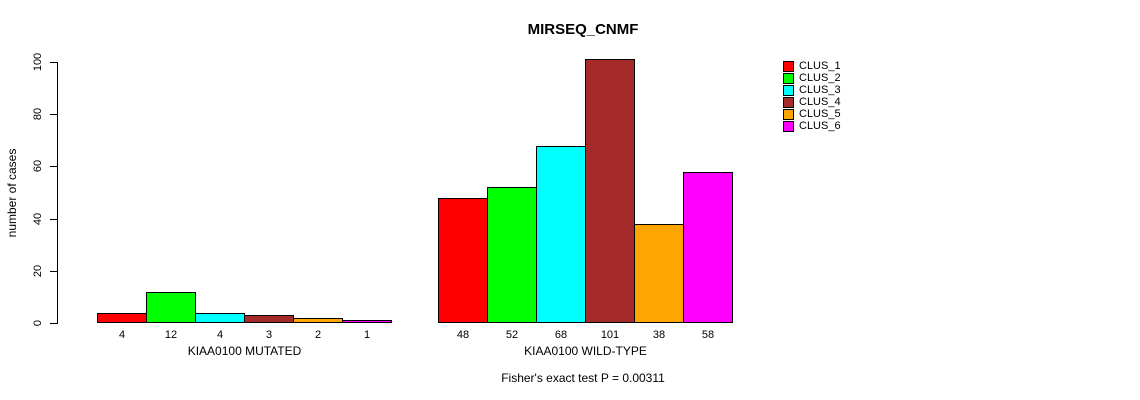 Image resolution: width=1140 pixels, height=400 pixels. Describe the element at coordinates (610, 335) in the screenshot. I see `bar-value-label: 101` at that location.